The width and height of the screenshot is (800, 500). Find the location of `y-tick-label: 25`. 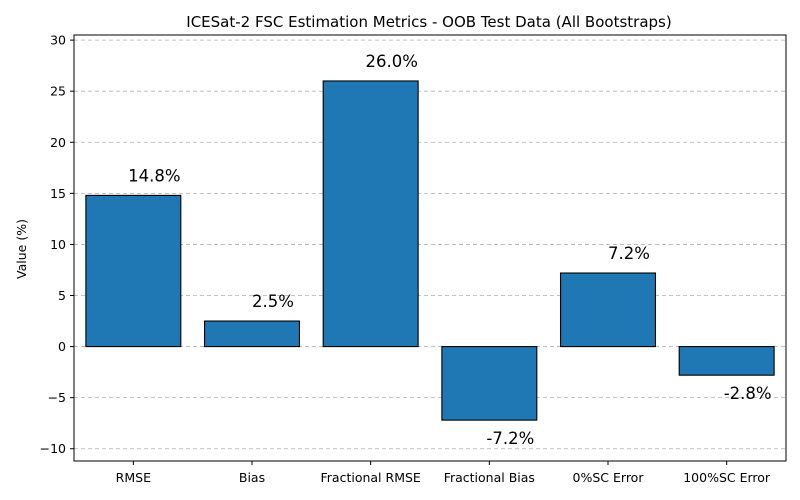

y-tick-label: 25 is located at coordinates (58, 91).